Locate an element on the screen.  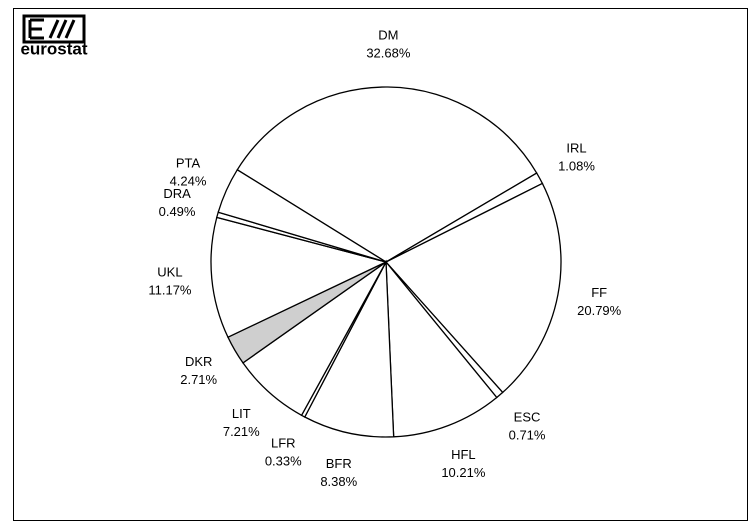
slice-value-label: 10.21% is located at coordinates (463, 472).